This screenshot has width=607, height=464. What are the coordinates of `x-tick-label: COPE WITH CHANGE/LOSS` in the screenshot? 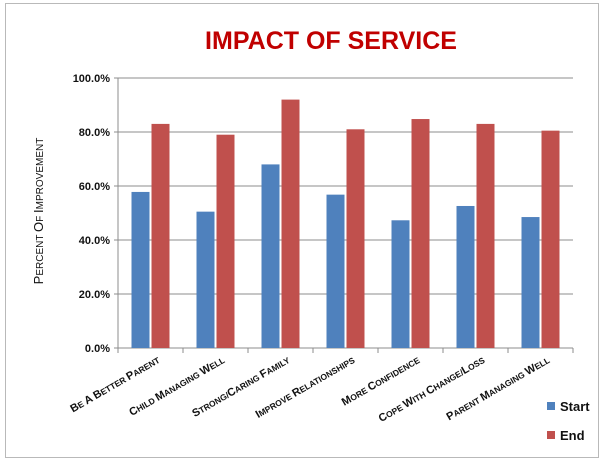 It's located at (432, 389).